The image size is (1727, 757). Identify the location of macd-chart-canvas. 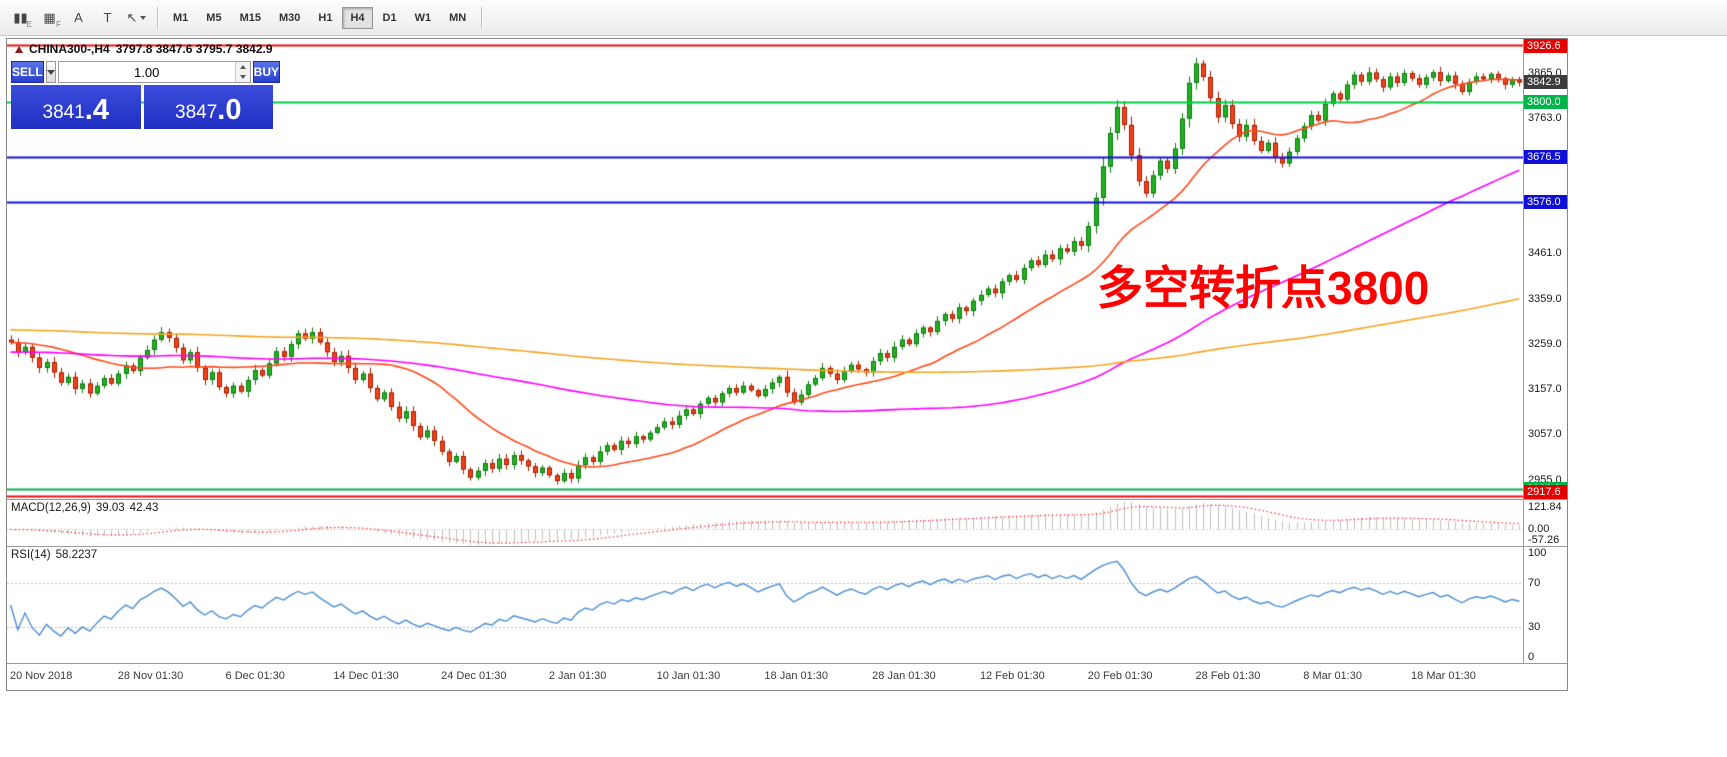
(765, 523).